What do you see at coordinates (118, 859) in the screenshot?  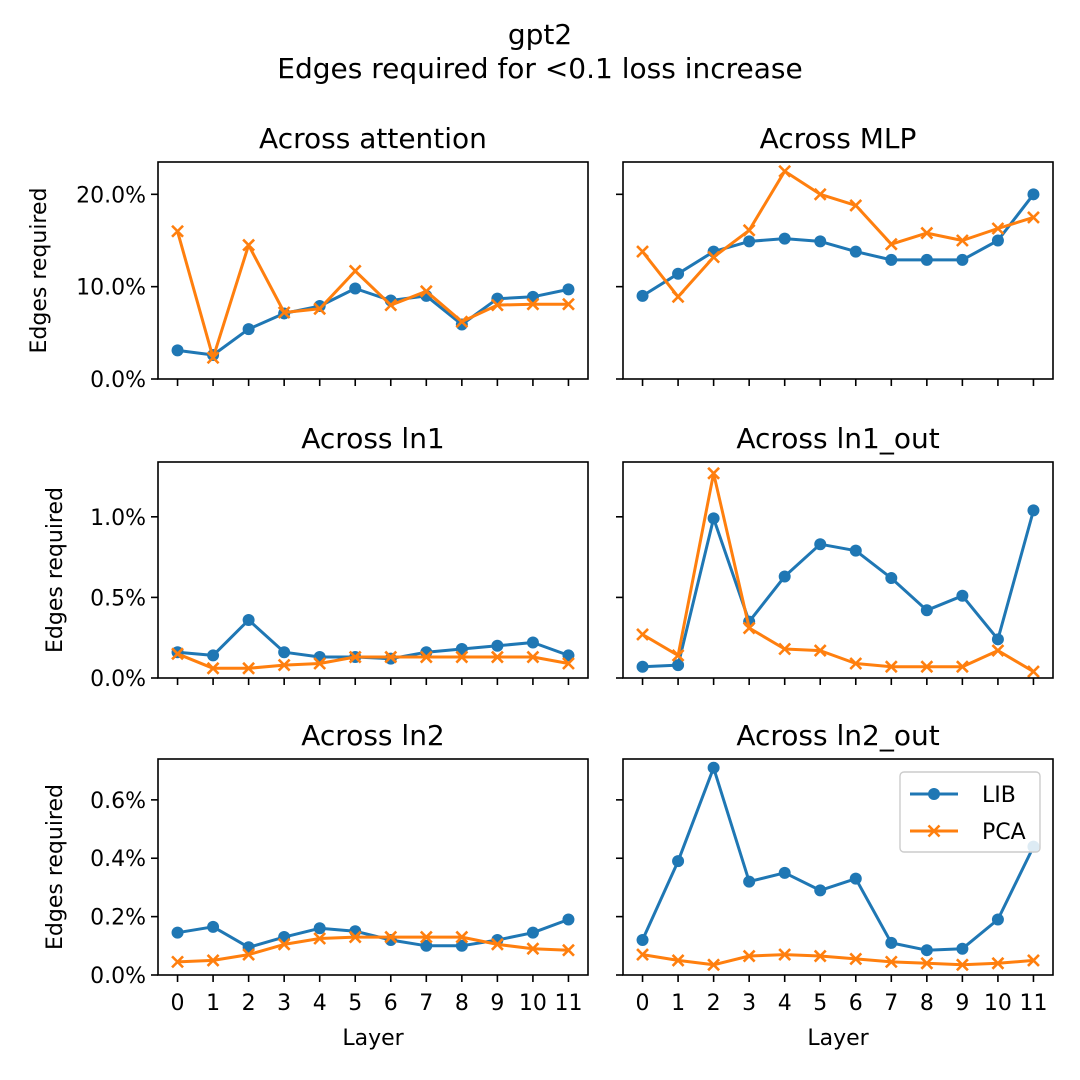 I see `y-tick-label: 0.4%` at bounding box center [118, 859].